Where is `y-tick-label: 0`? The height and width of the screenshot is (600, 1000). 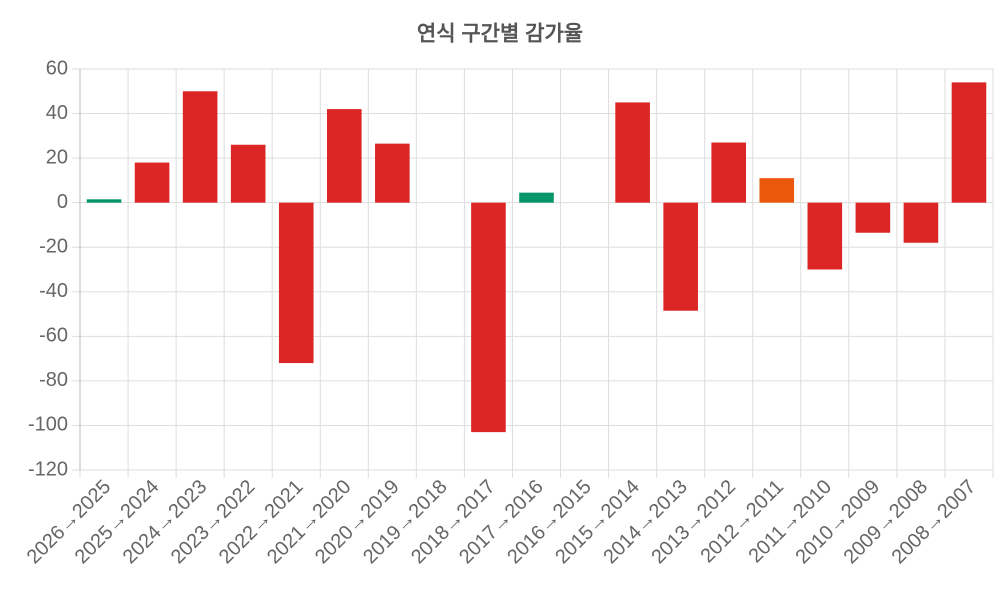
y-tick-label: 0 is located at coordinates (62, 202).